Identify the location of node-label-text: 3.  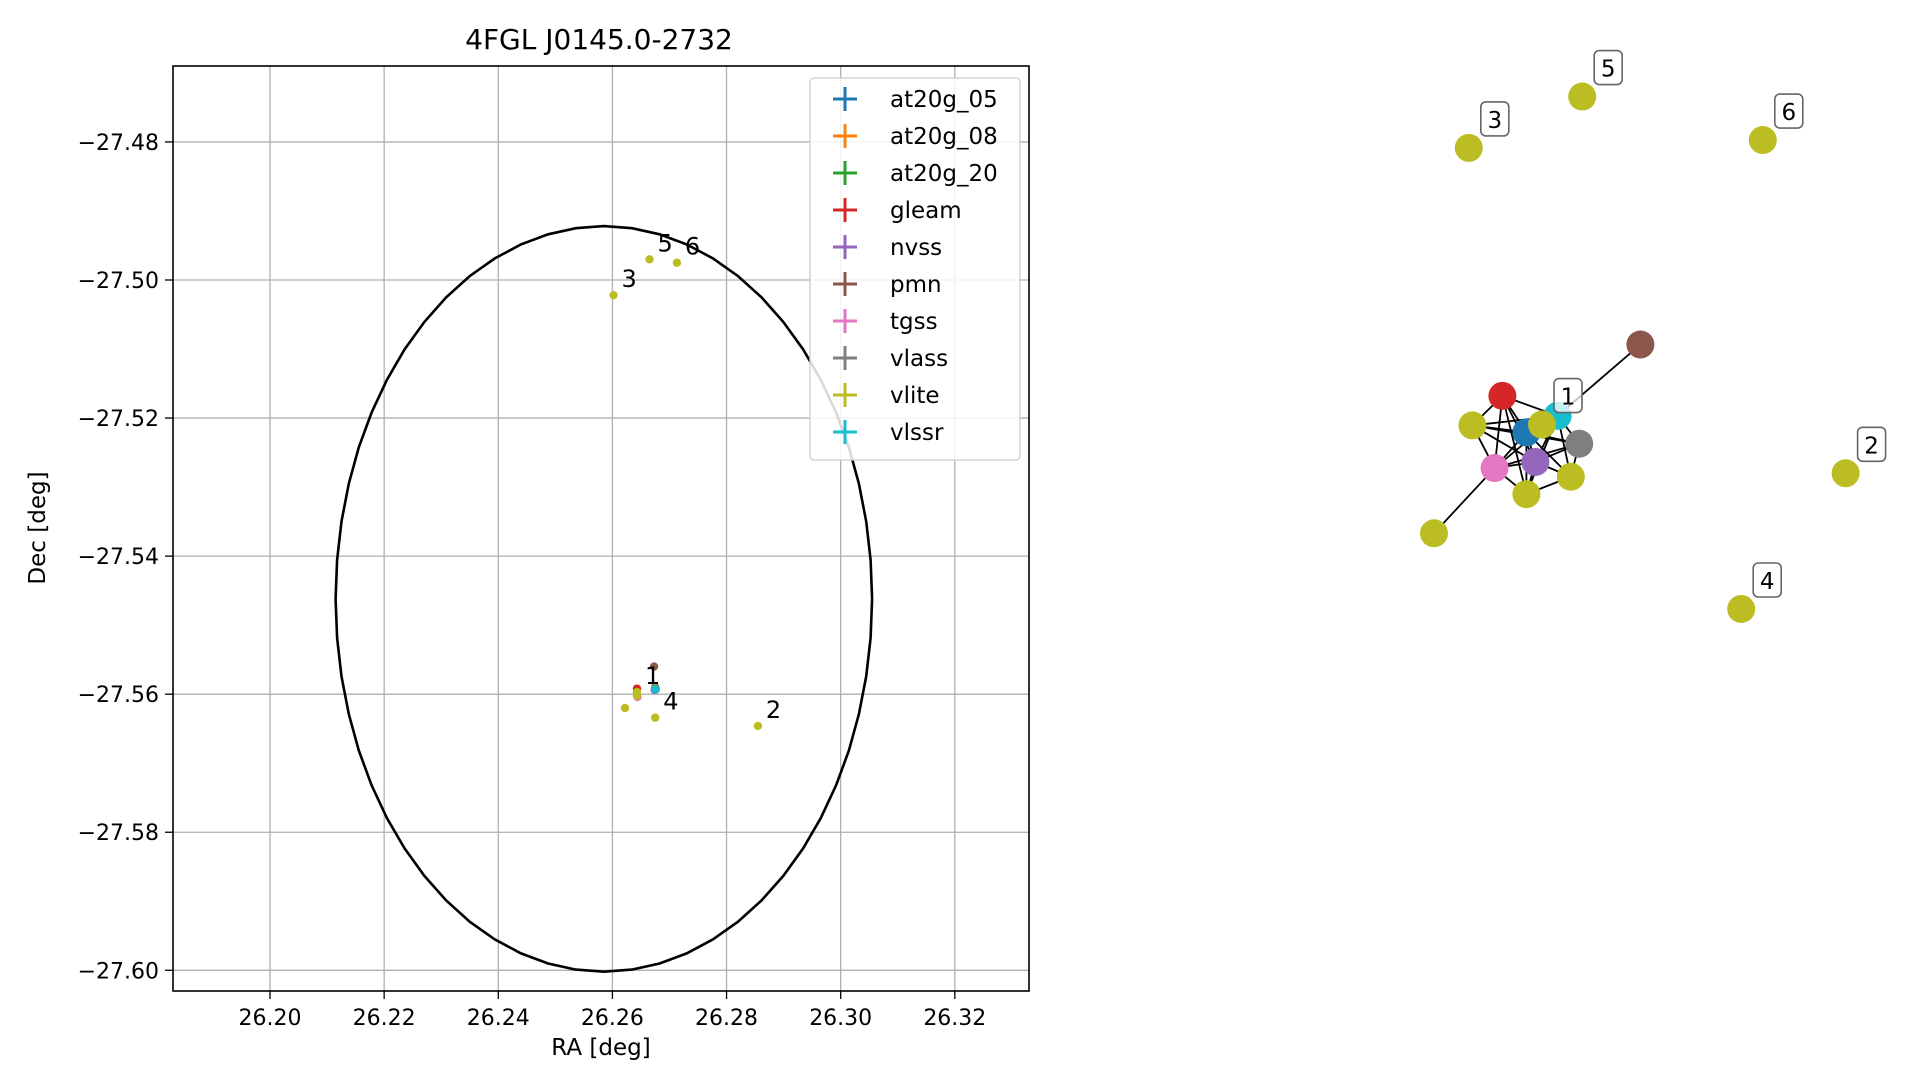
(1494, 121).